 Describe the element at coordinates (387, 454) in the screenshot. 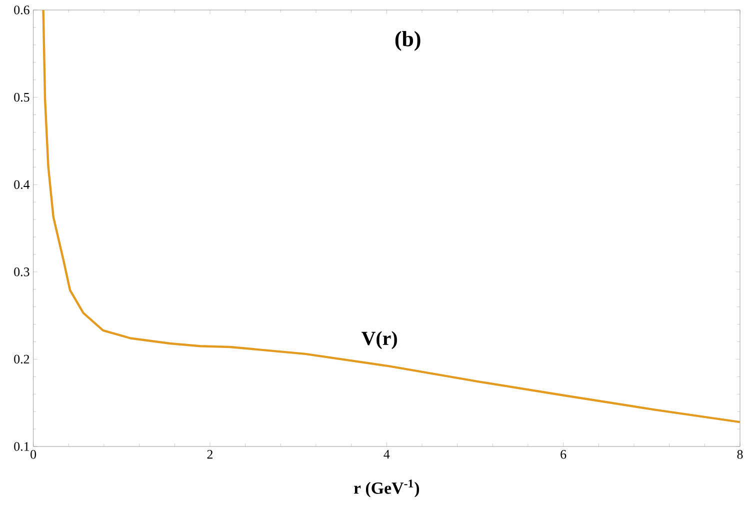

I see `x-tick-label: 4` at that location.